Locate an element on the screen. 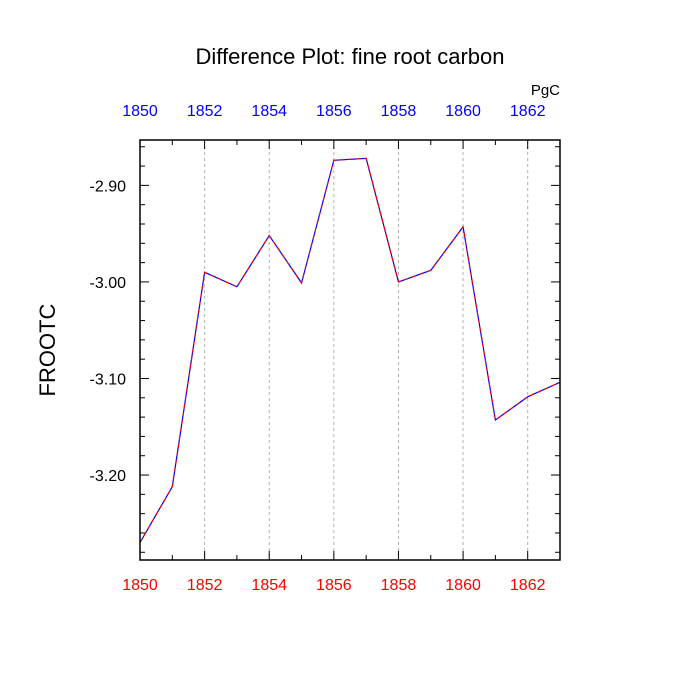 The width and height of the screenshot is (700, 700). x-tick-label-top: 1858 is located at coordinates (399, 111).